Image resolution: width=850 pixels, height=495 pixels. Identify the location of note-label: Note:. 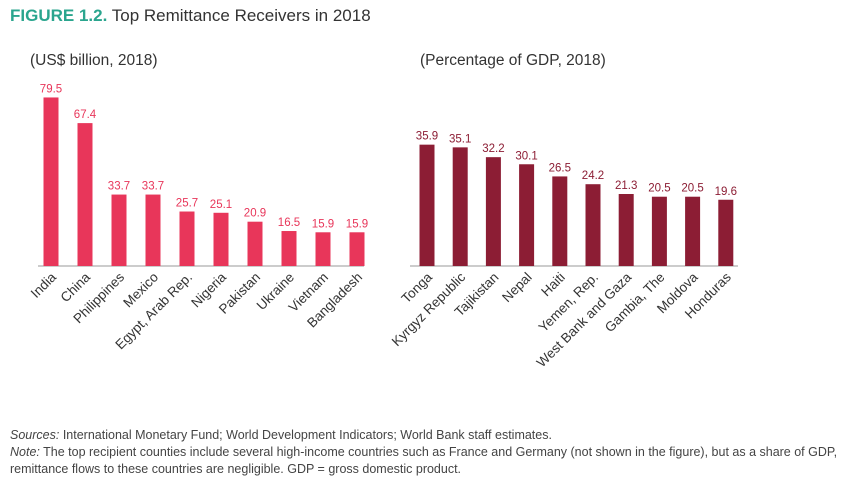
(25, 452).